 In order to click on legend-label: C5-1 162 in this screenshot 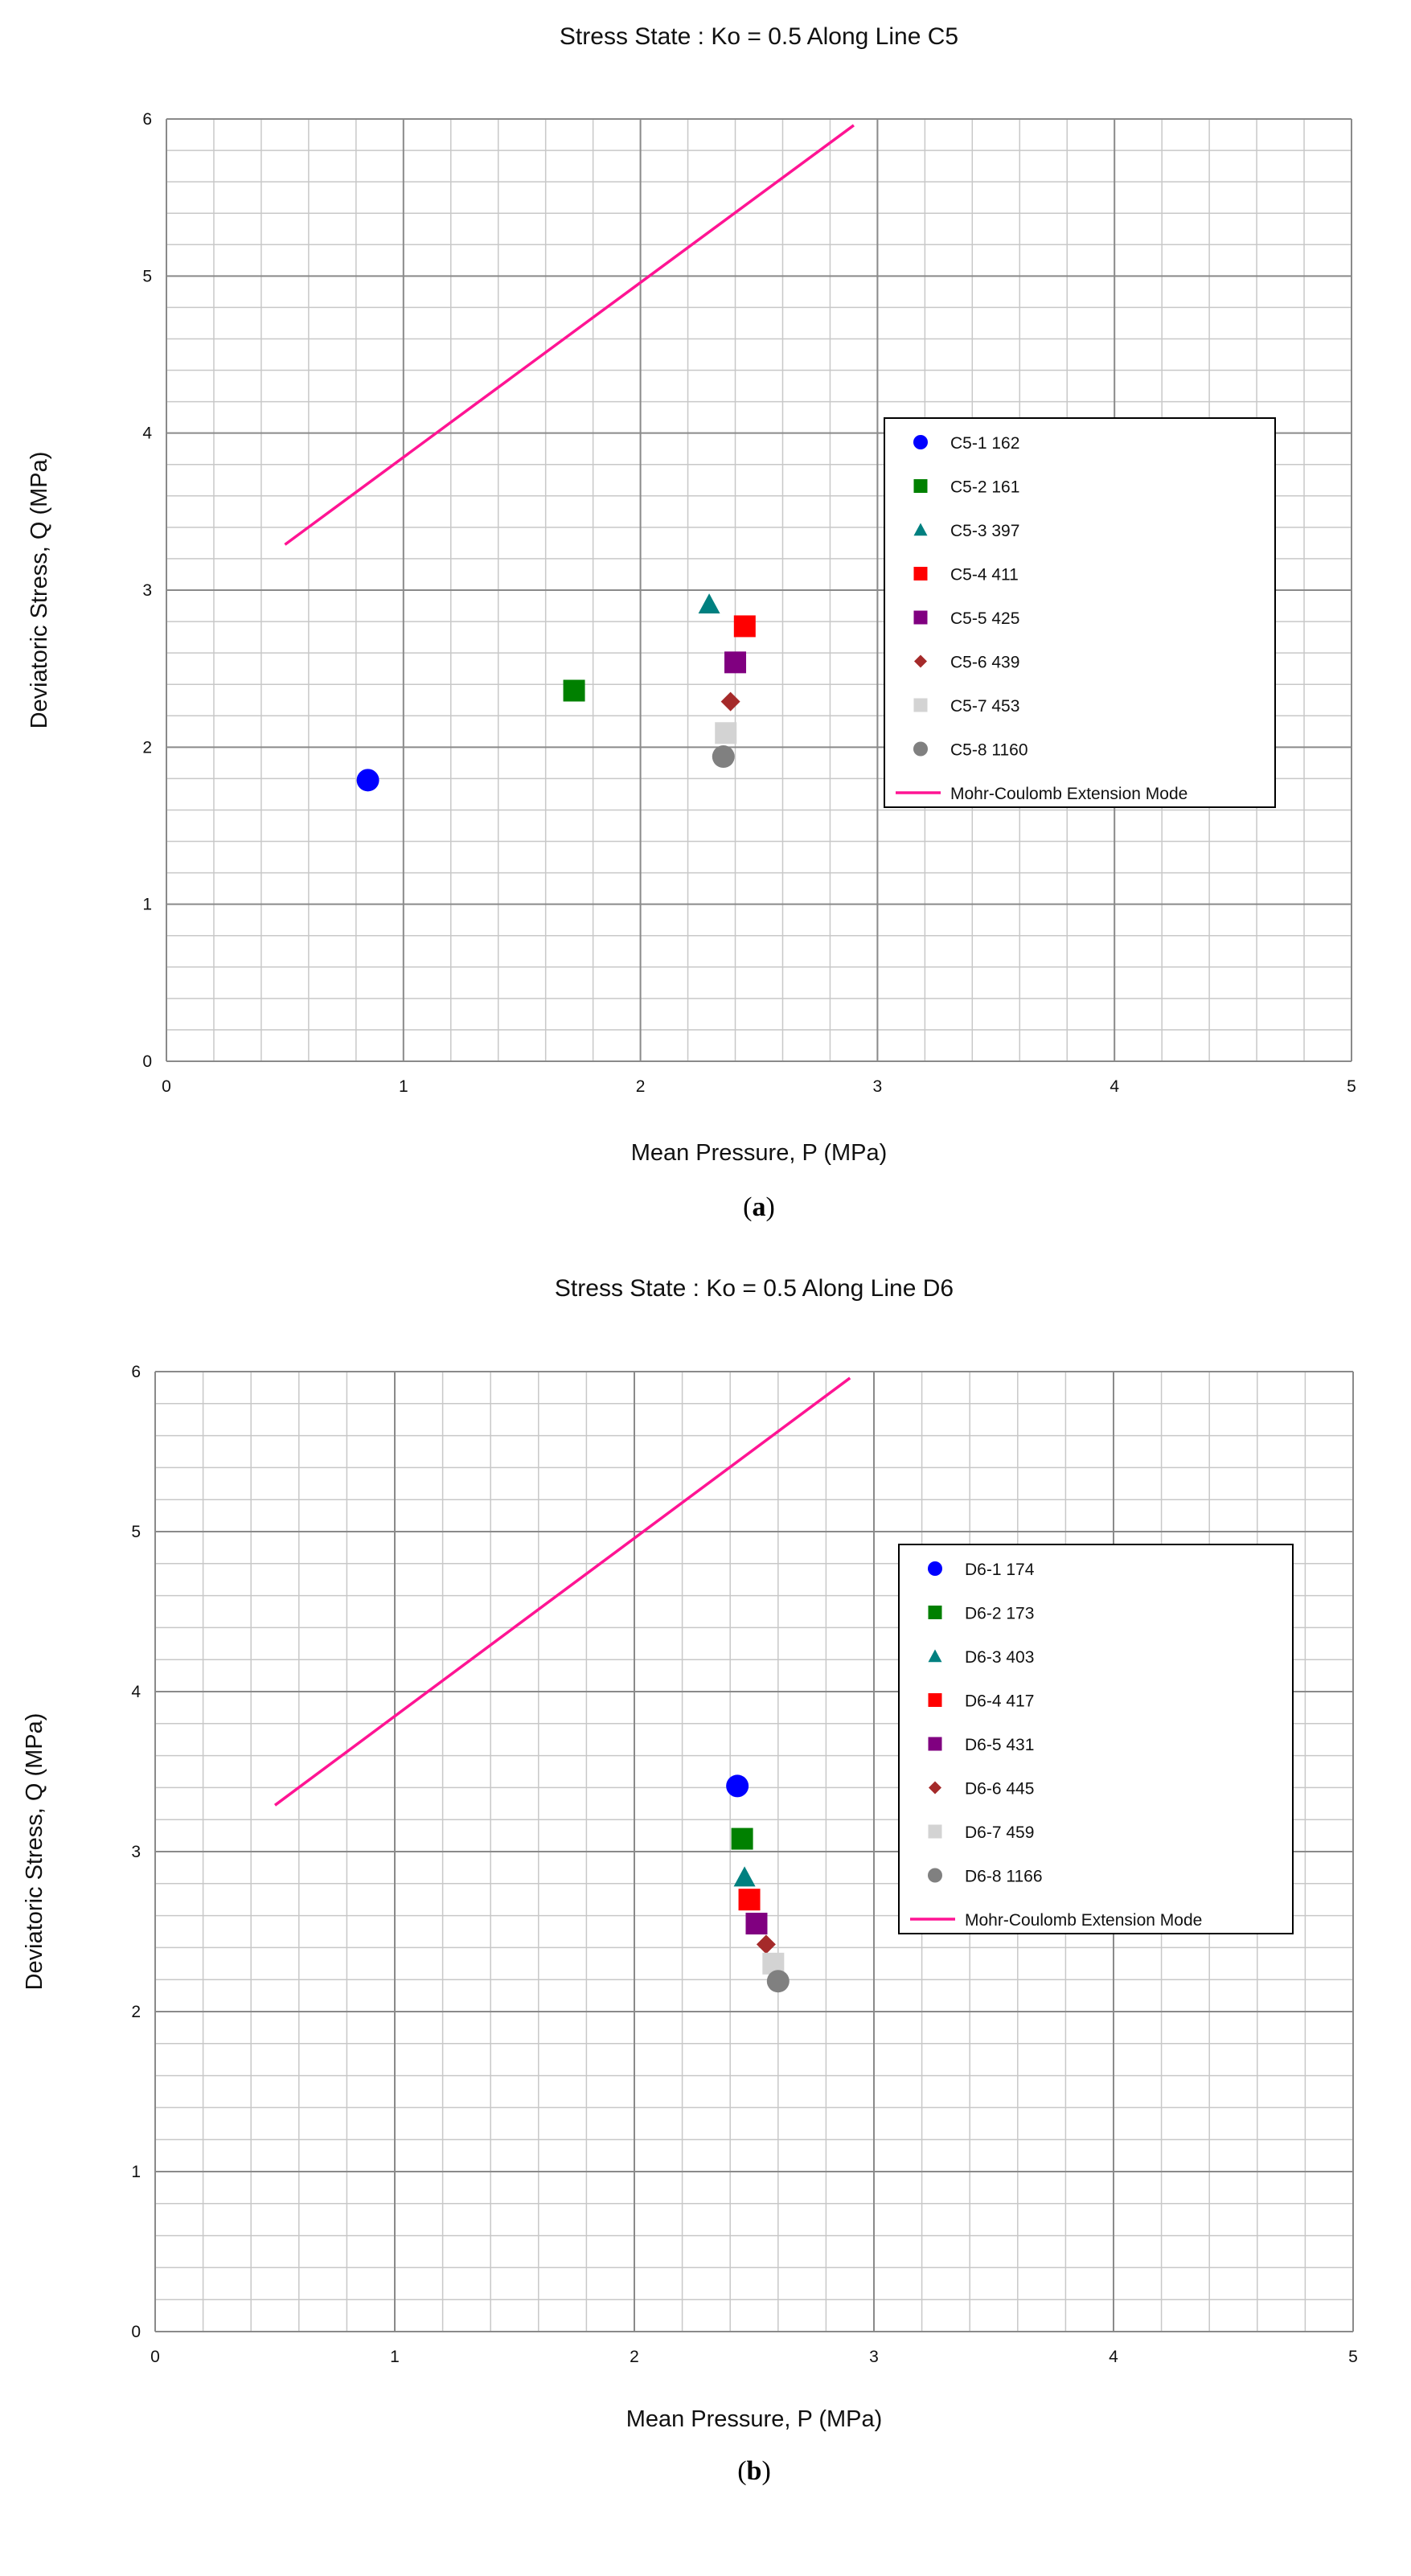, I will do `click(984, 444)`.